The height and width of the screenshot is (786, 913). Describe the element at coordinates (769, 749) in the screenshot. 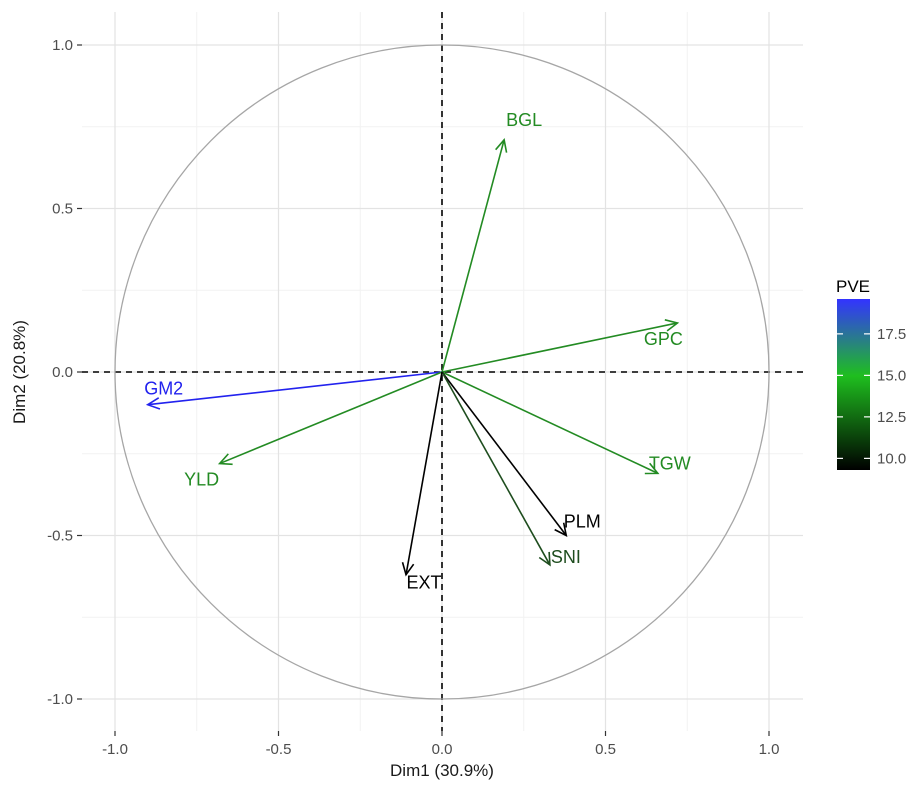

I see `x-tick-label: 1.0` at that location.